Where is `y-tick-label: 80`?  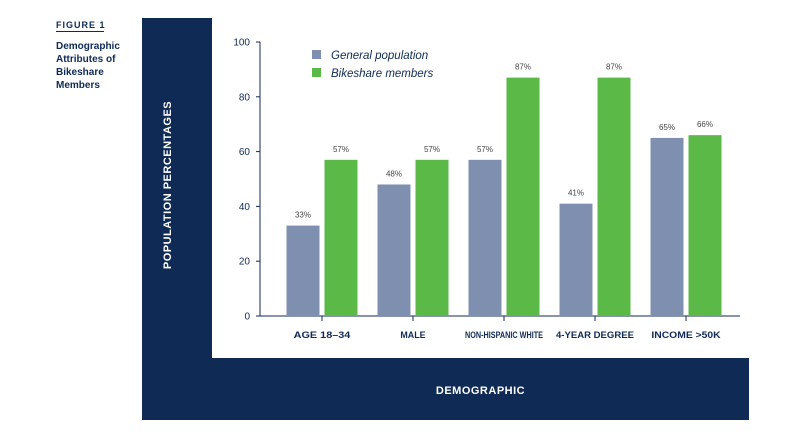 y-tick-label: 80 is located at coordinates (245, 97).